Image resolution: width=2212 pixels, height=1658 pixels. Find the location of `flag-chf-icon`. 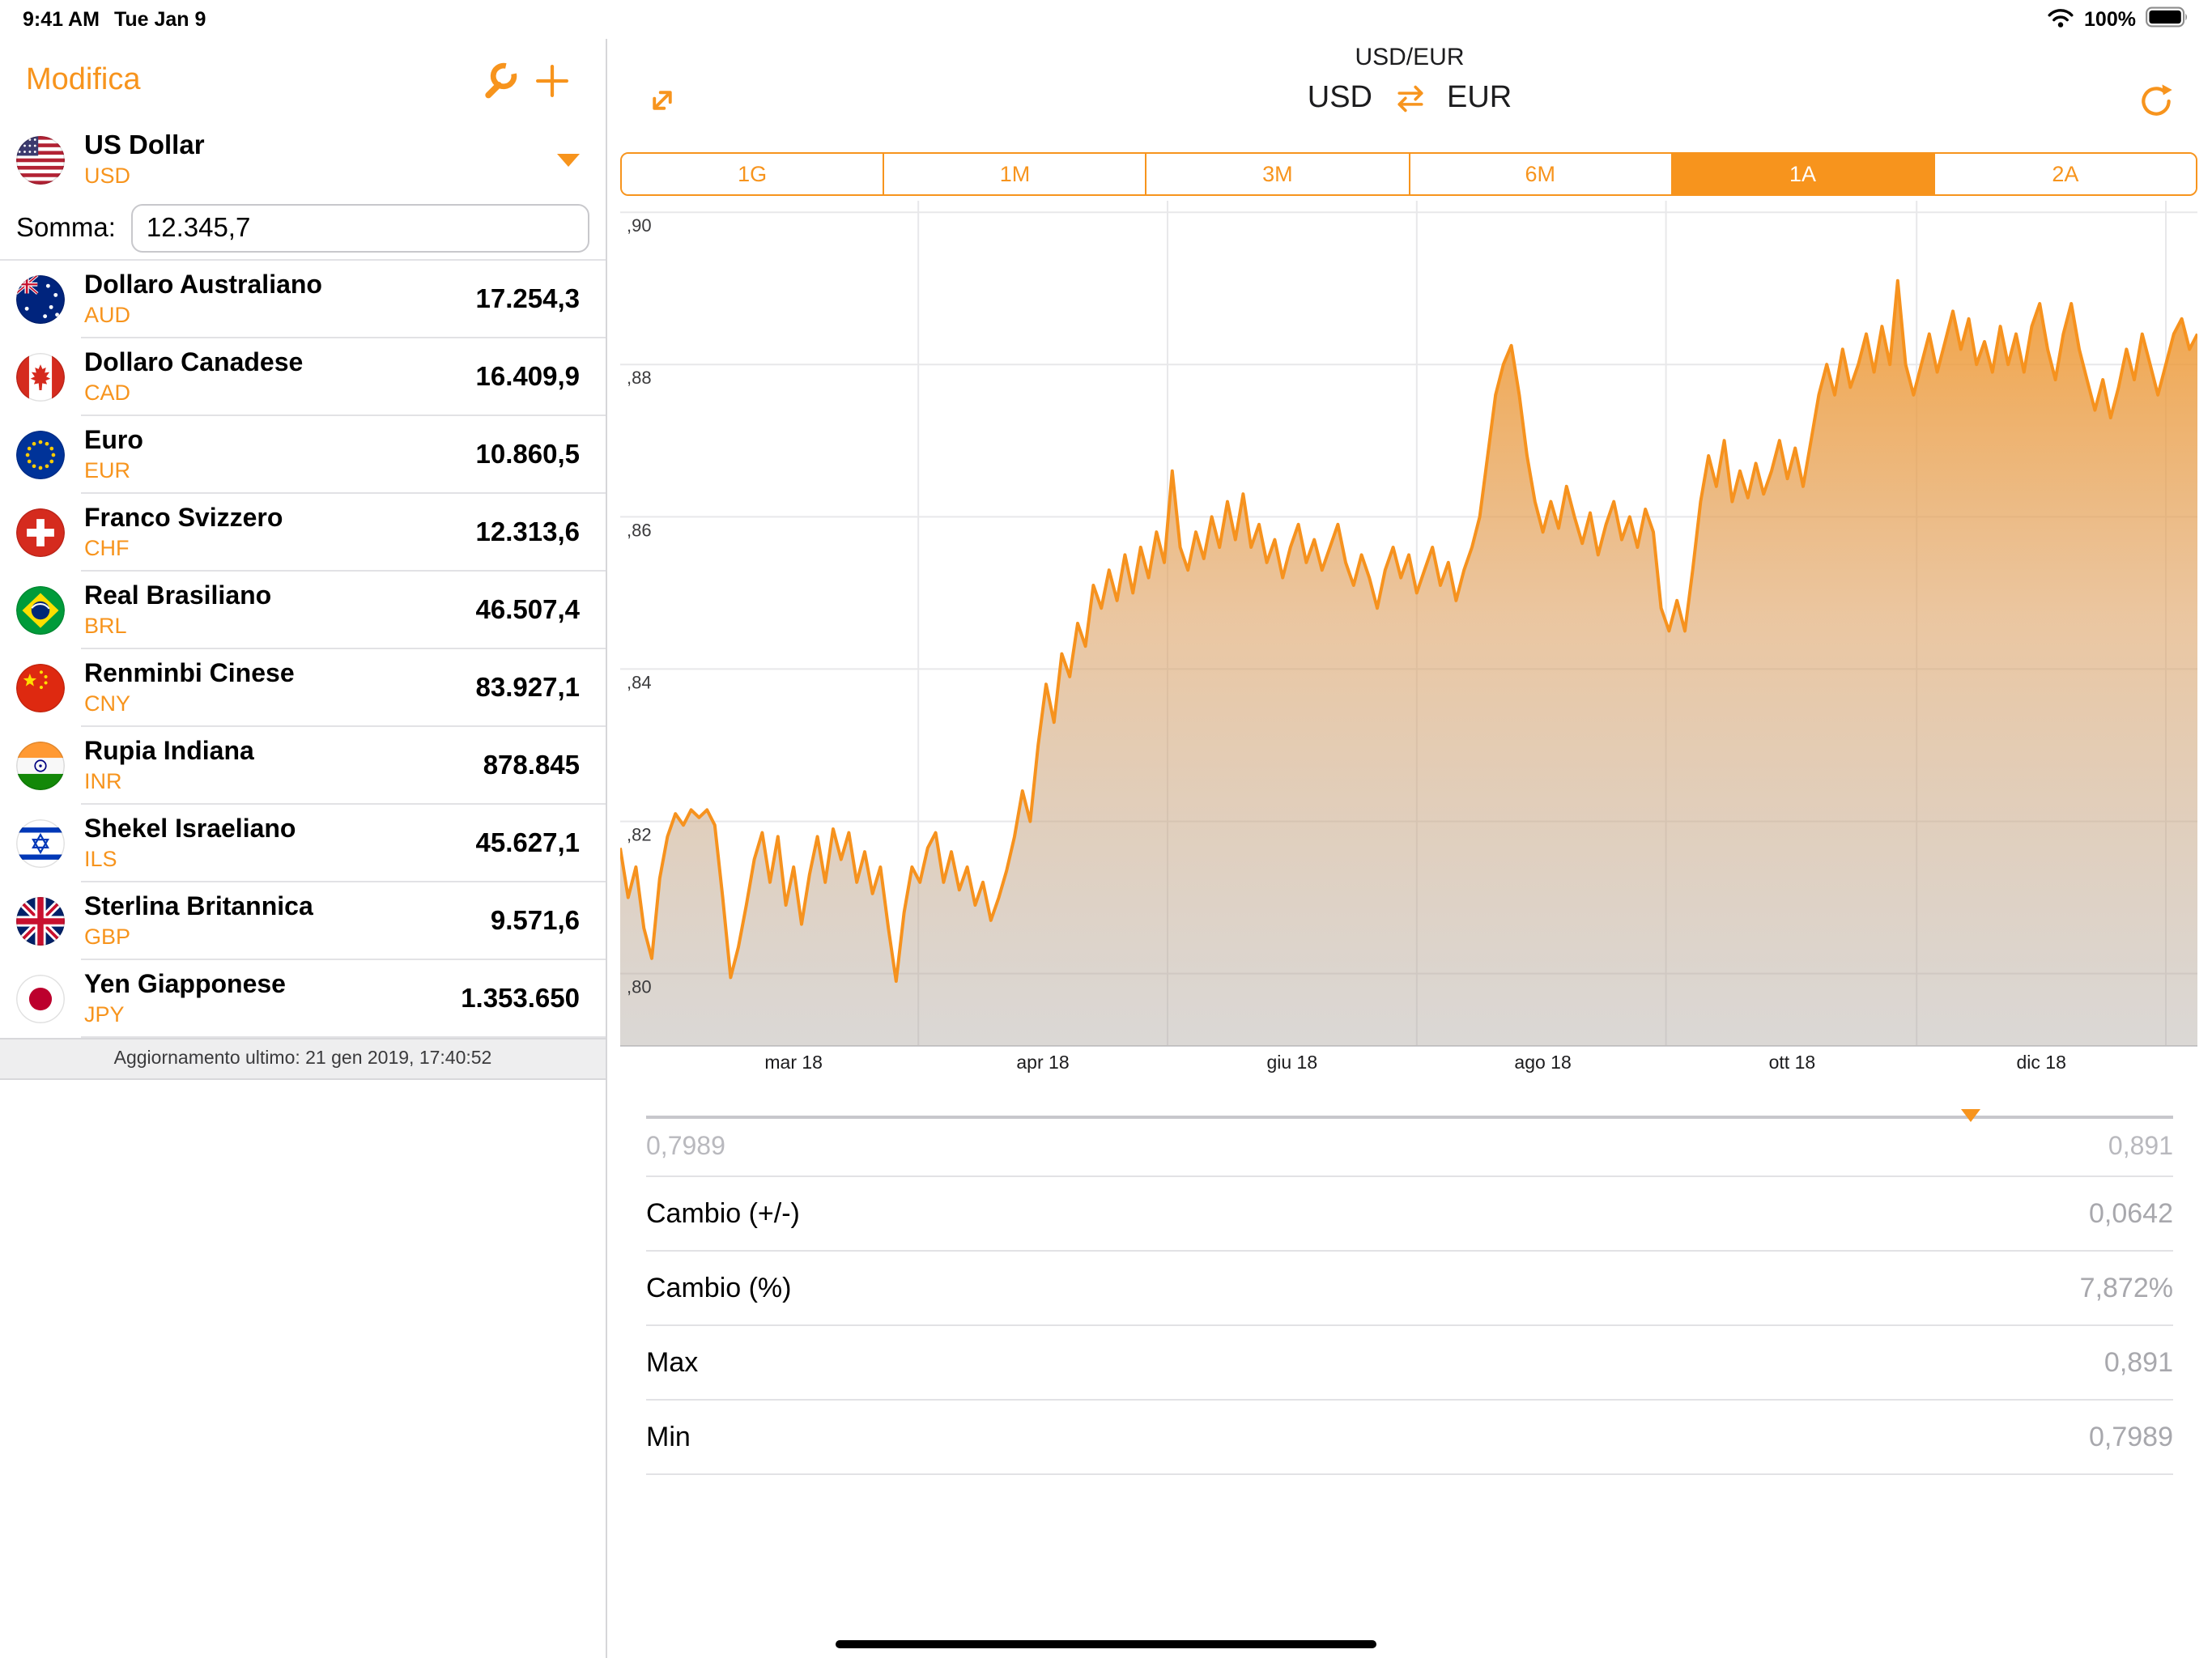

flag-chf-icon is located at coordinates (41, 532).